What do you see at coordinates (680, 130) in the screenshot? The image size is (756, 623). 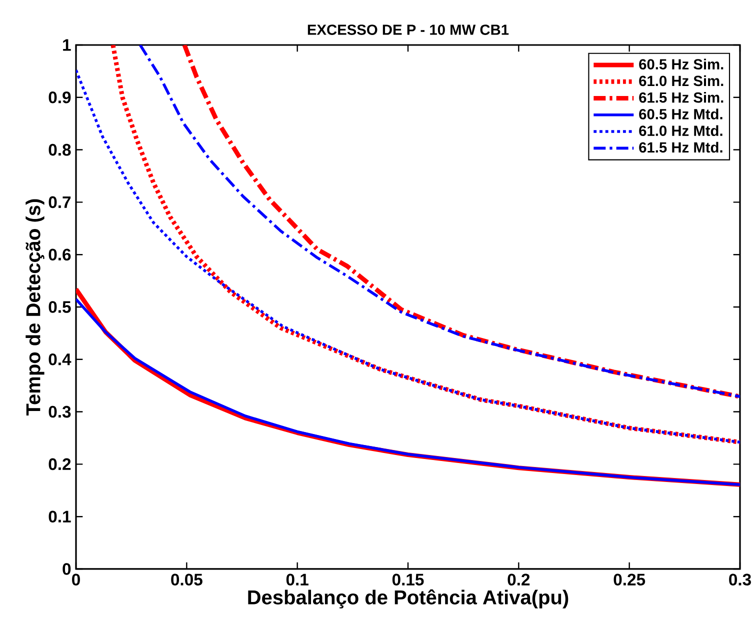 I see `legend-label: 61.0 Hz Mtd.` at bounding box center [680, 130].